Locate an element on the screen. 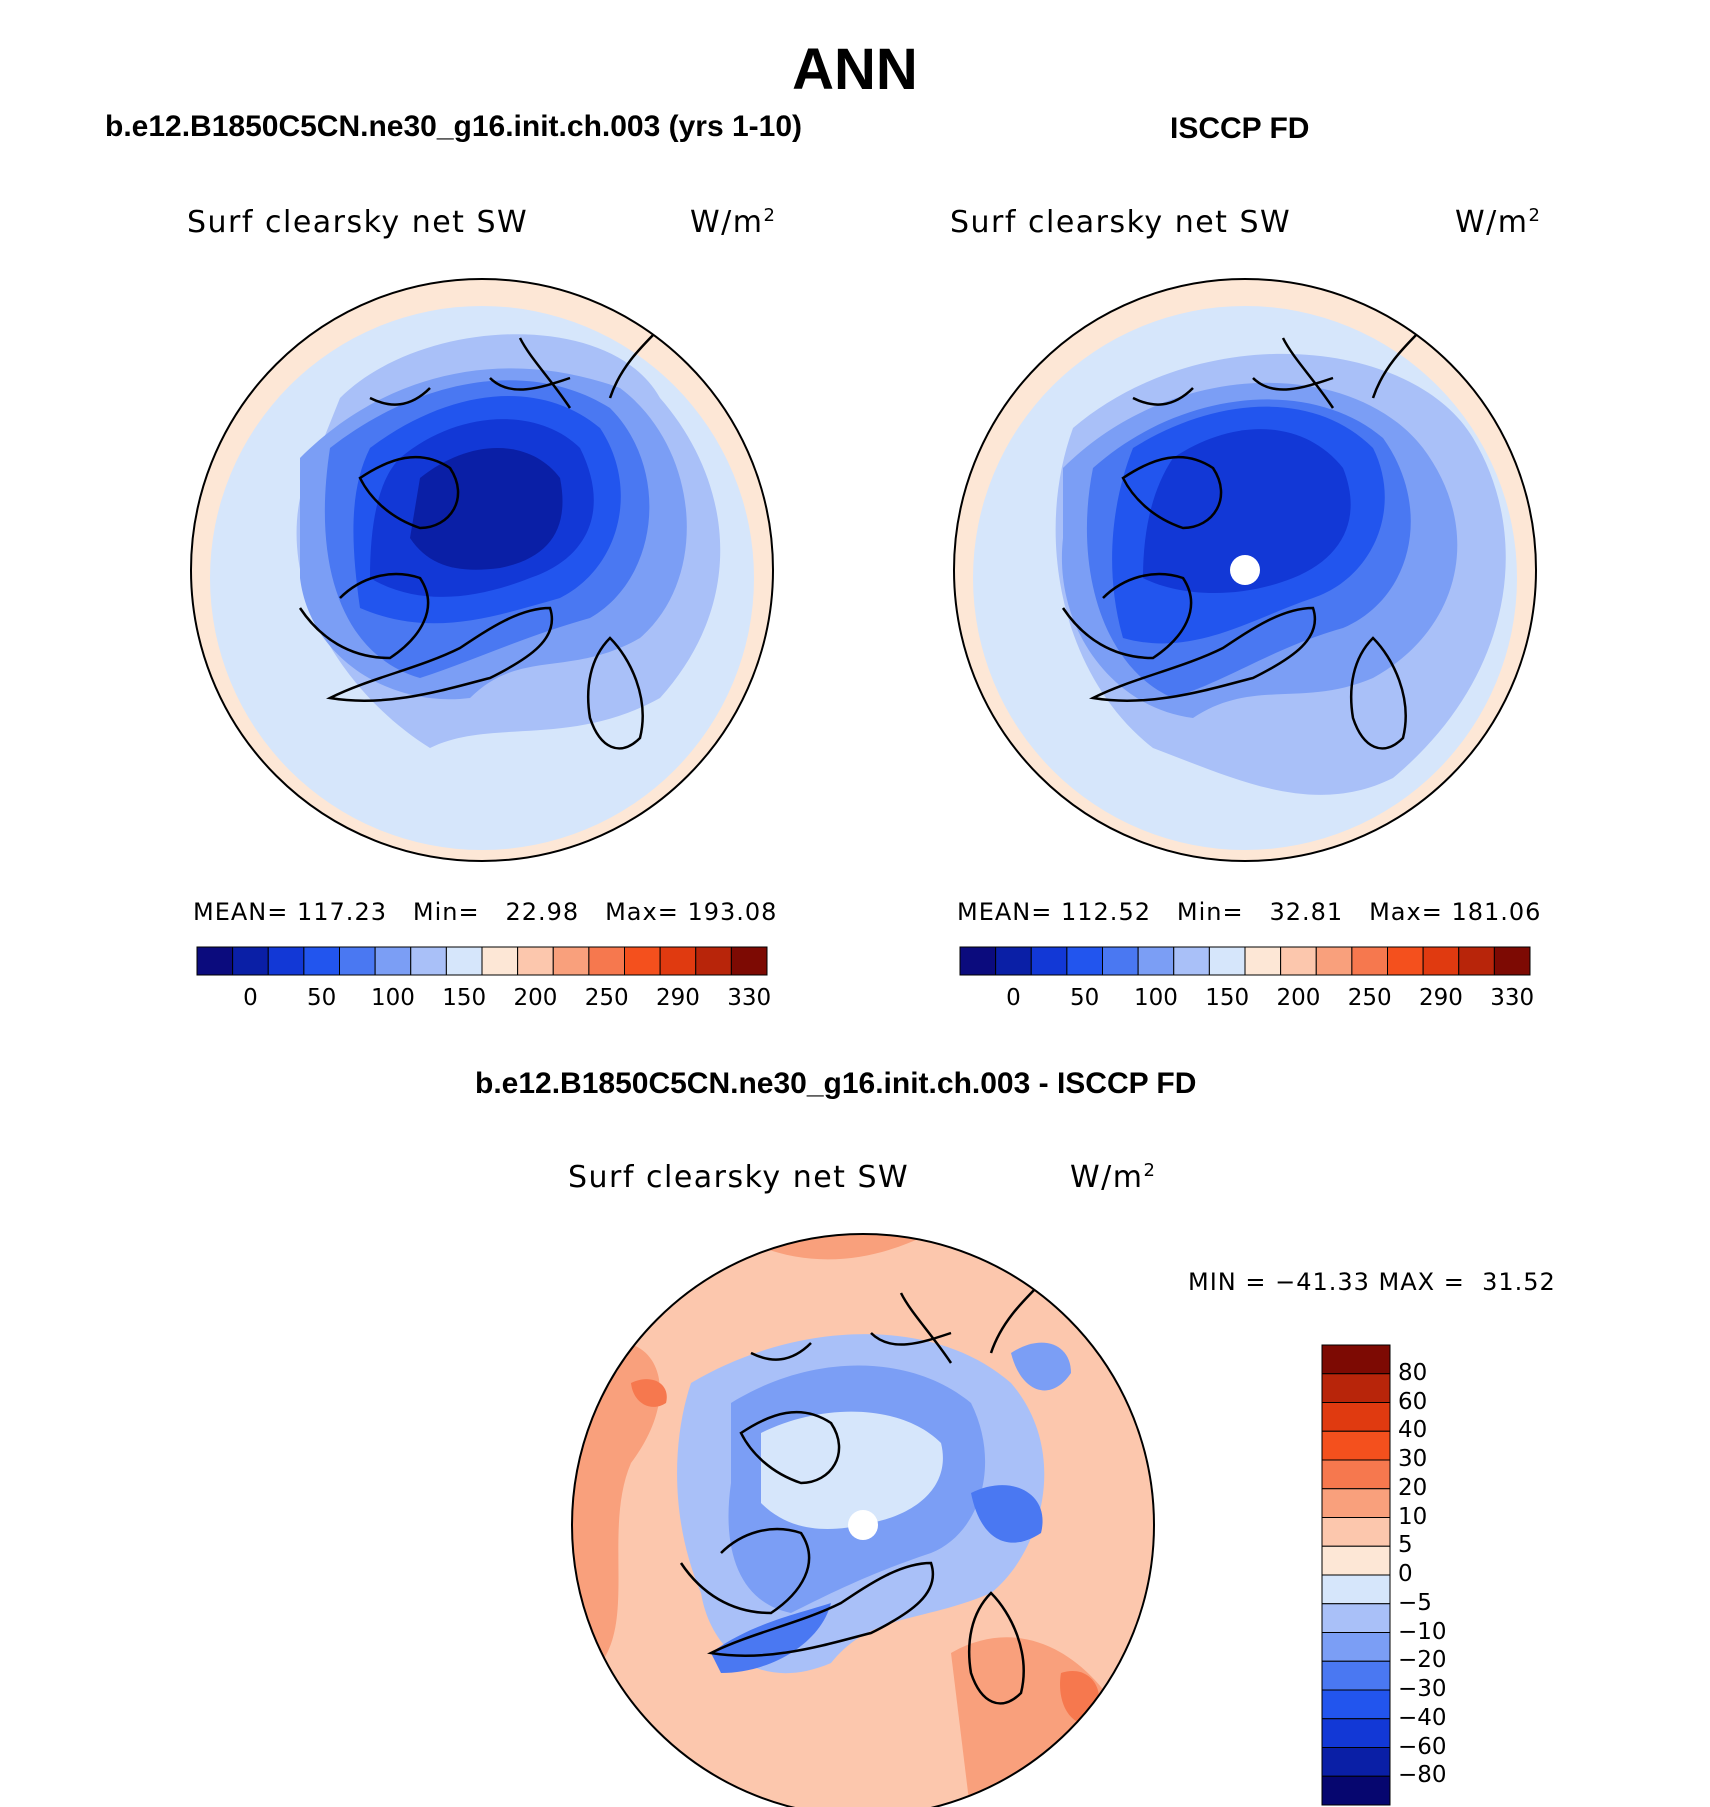  model-colorbar-tick-label: 250 is located at coordinates (606, 998).